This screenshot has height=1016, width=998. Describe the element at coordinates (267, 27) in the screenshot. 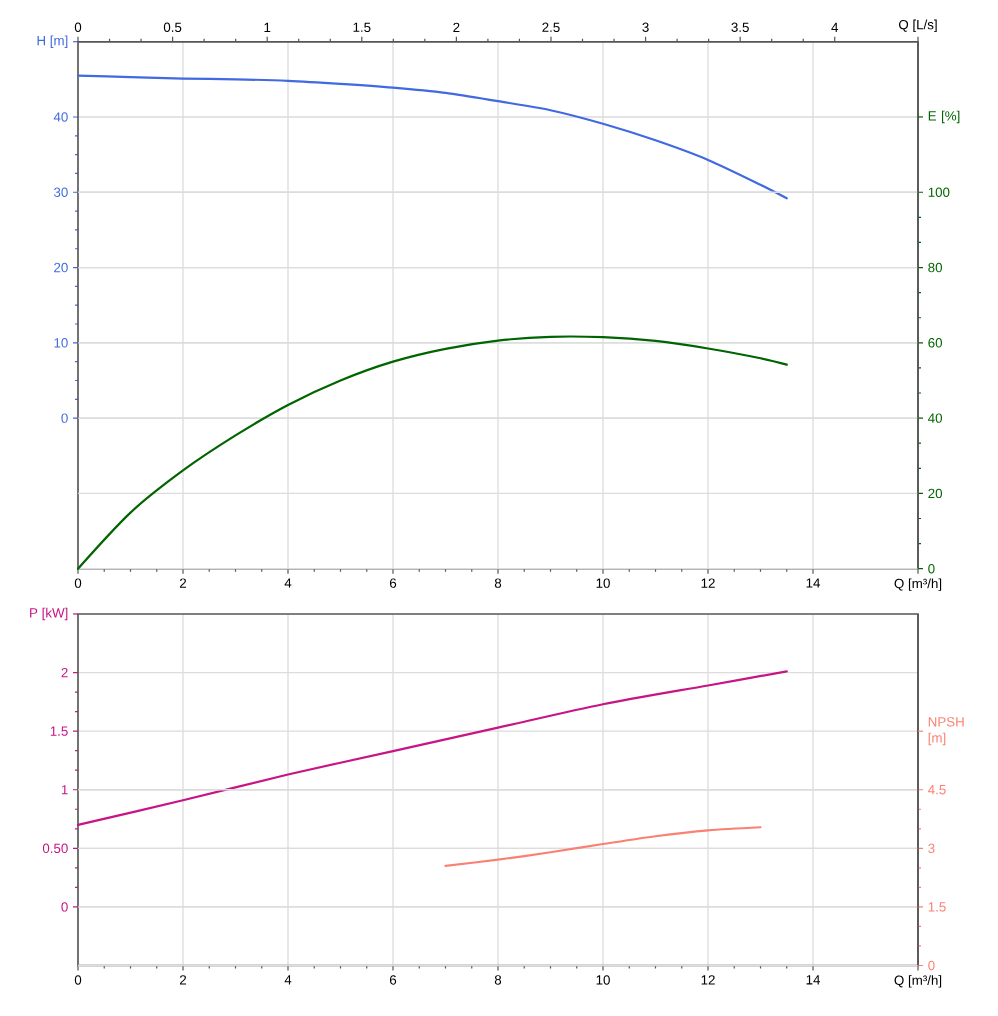

I see `x2-tick-label: 1` at that location.